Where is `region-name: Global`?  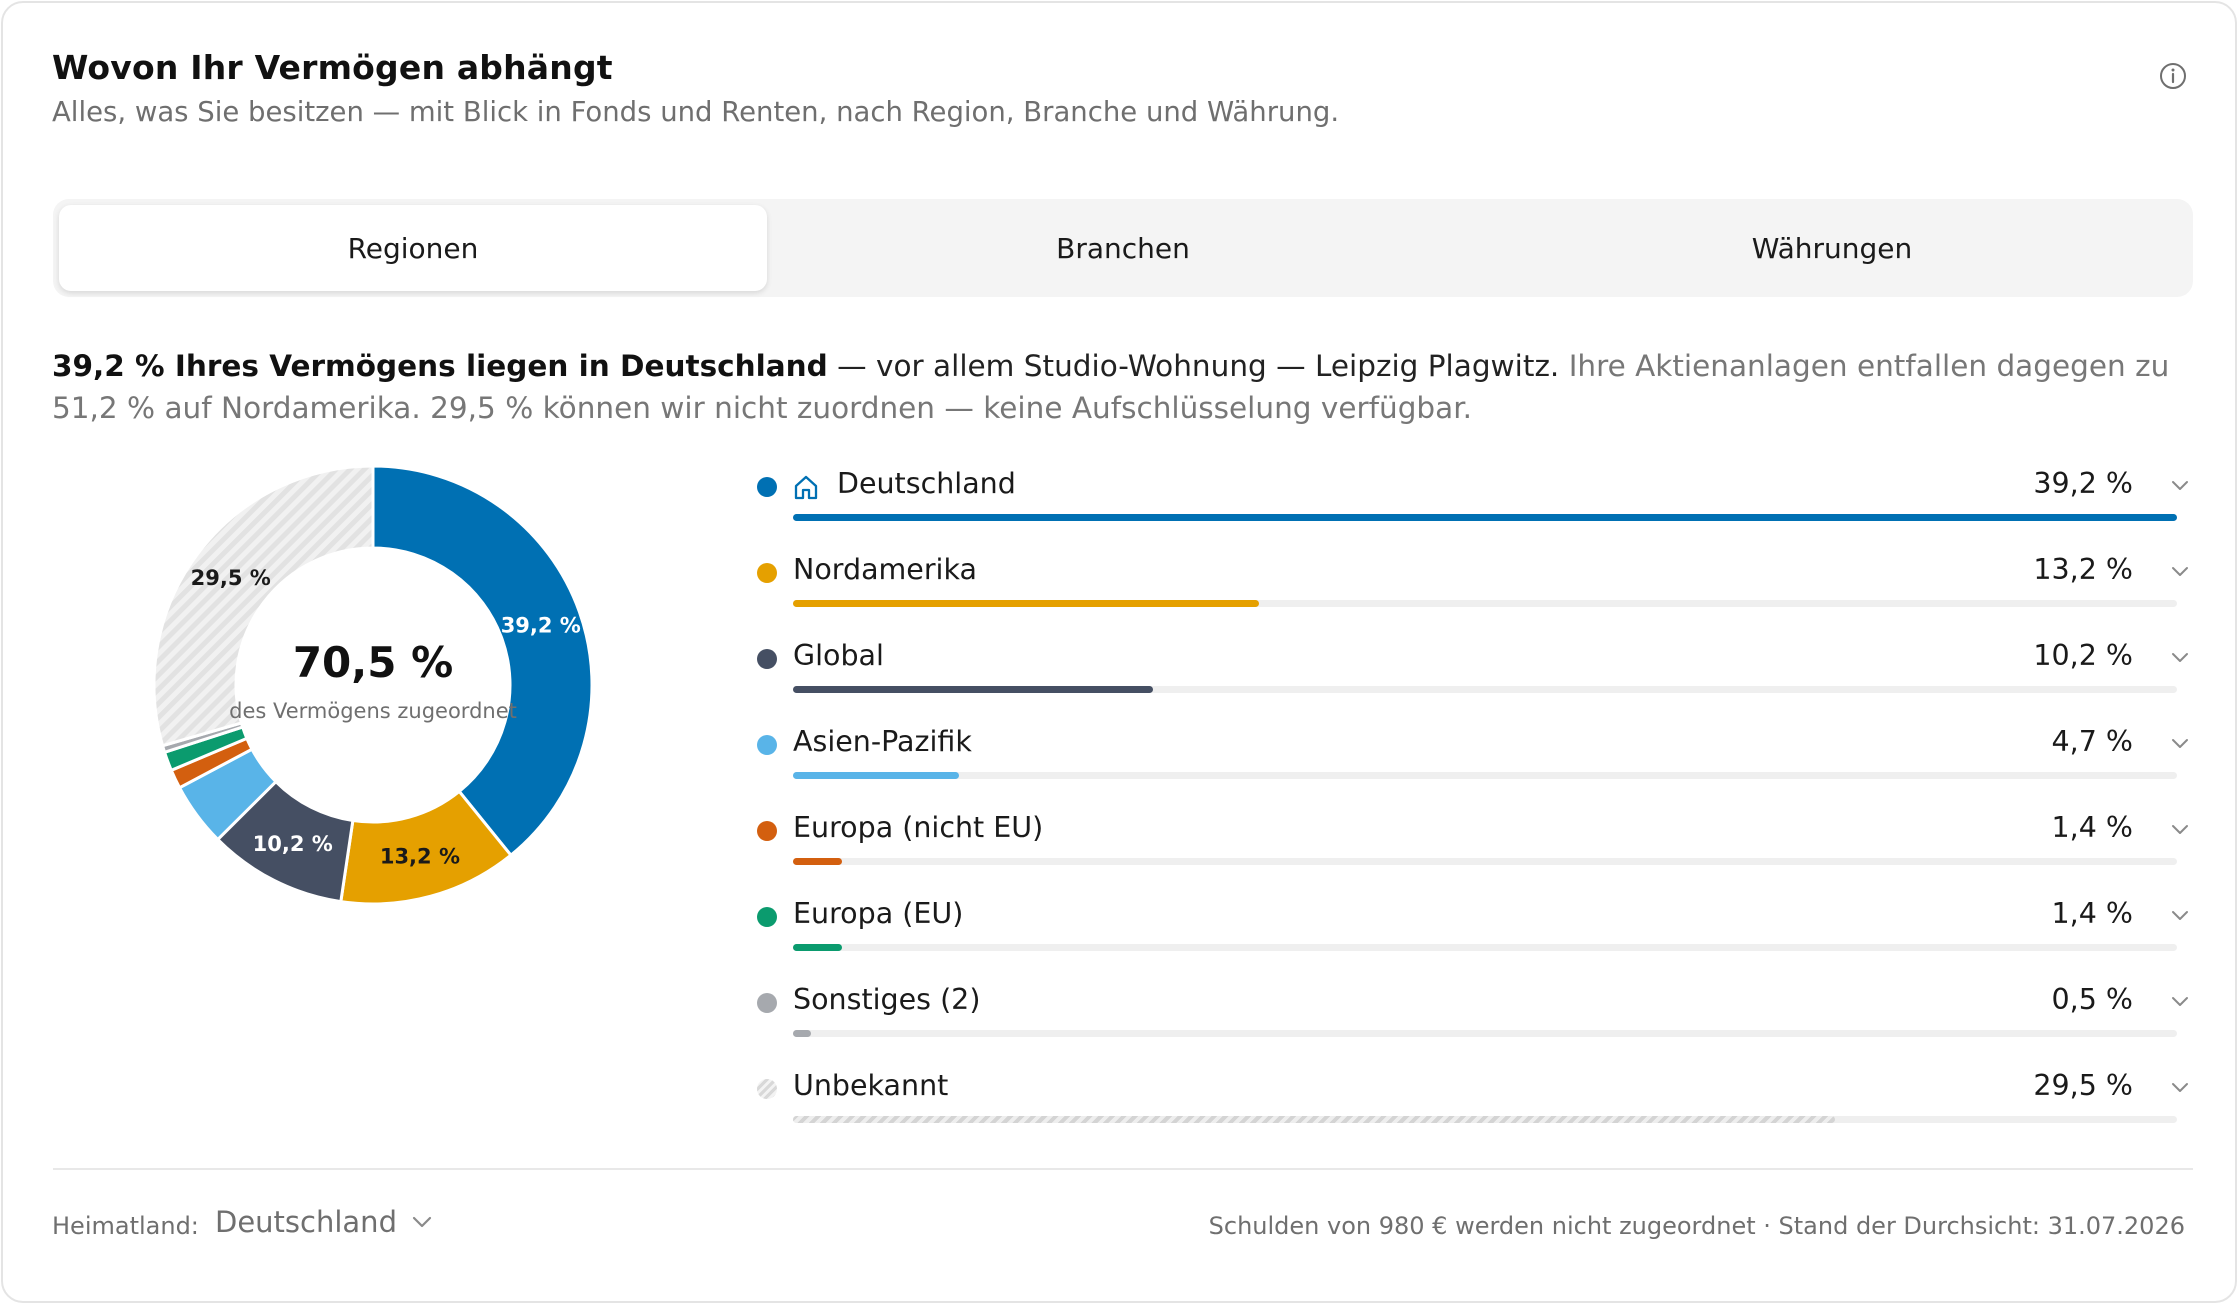 region-name: Global is located at coordinates (838, 655).